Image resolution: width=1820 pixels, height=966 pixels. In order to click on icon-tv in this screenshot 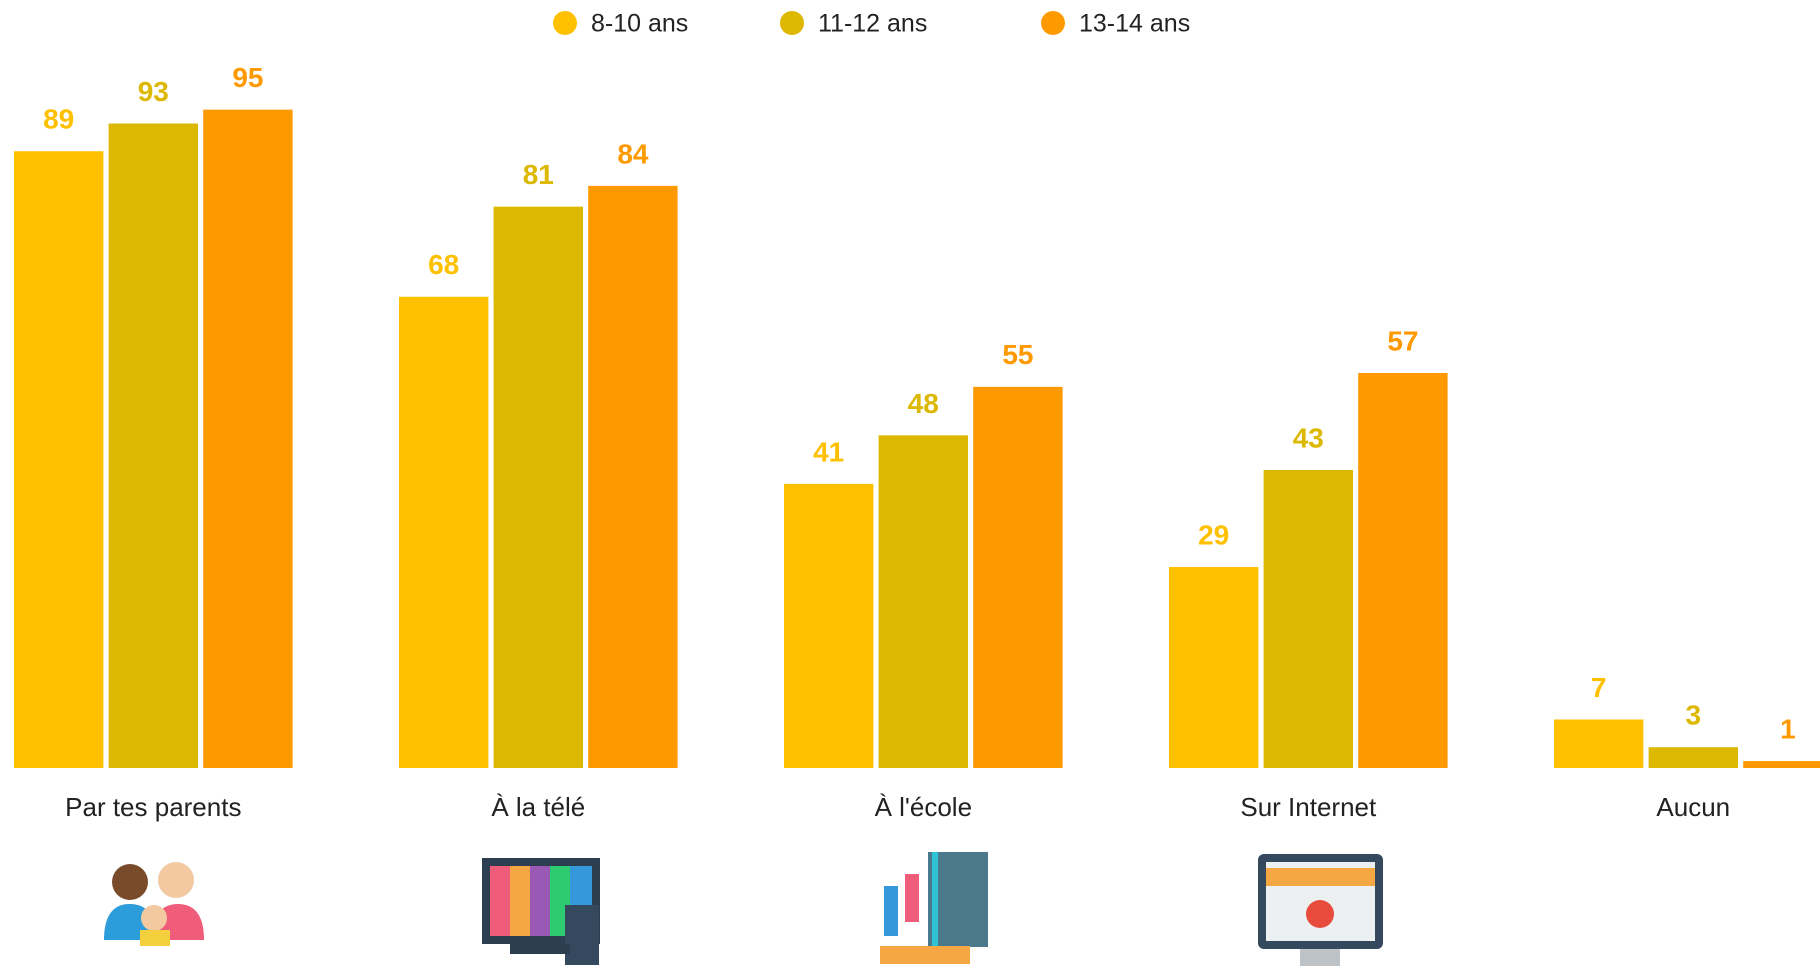, I will do `click(541, 911)`.